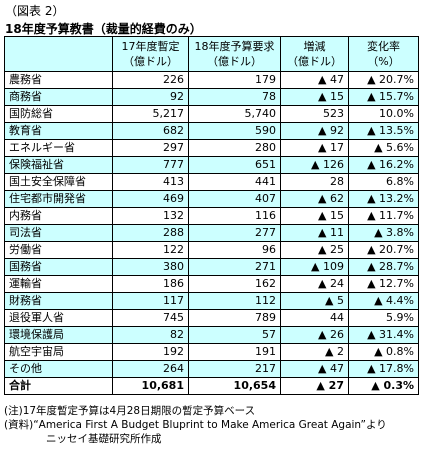 This screenshot has height=449, width=423. What do you see at coordinates (234, 301) in the screenshot?
I see `fy18-cell: 112` at bounding box center [234, 301].